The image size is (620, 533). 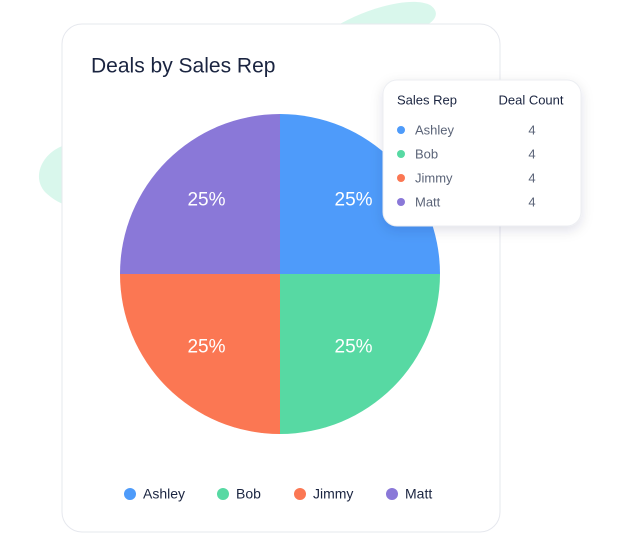 I want to click on legend-label: Matt, so click(x=418, y=494).